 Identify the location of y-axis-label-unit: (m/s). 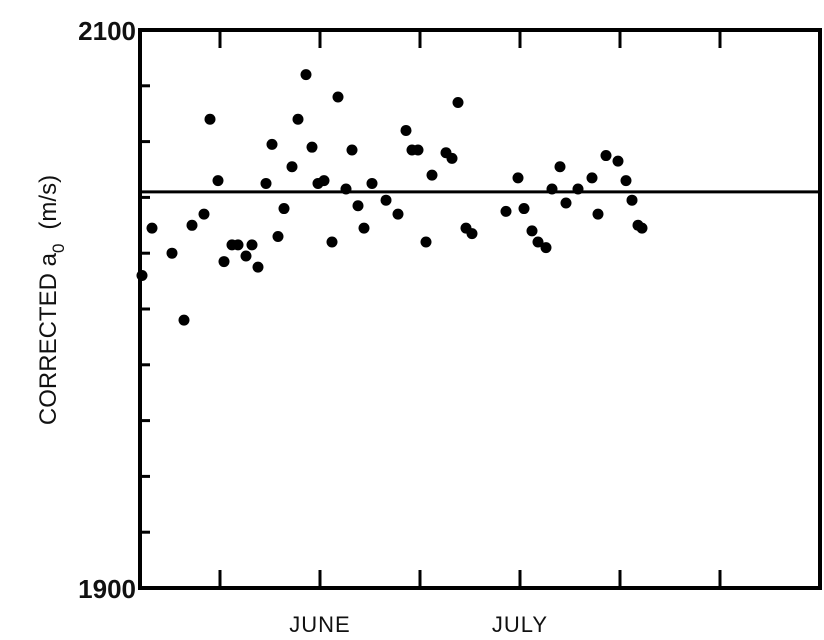
(48, 202).